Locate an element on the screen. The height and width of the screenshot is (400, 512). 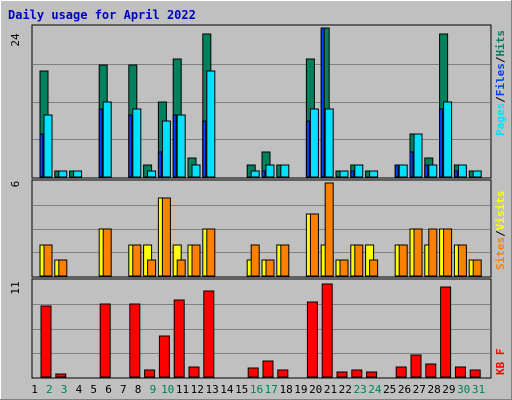
x-label-day-23: 23 is located at coordinates (359, 389).